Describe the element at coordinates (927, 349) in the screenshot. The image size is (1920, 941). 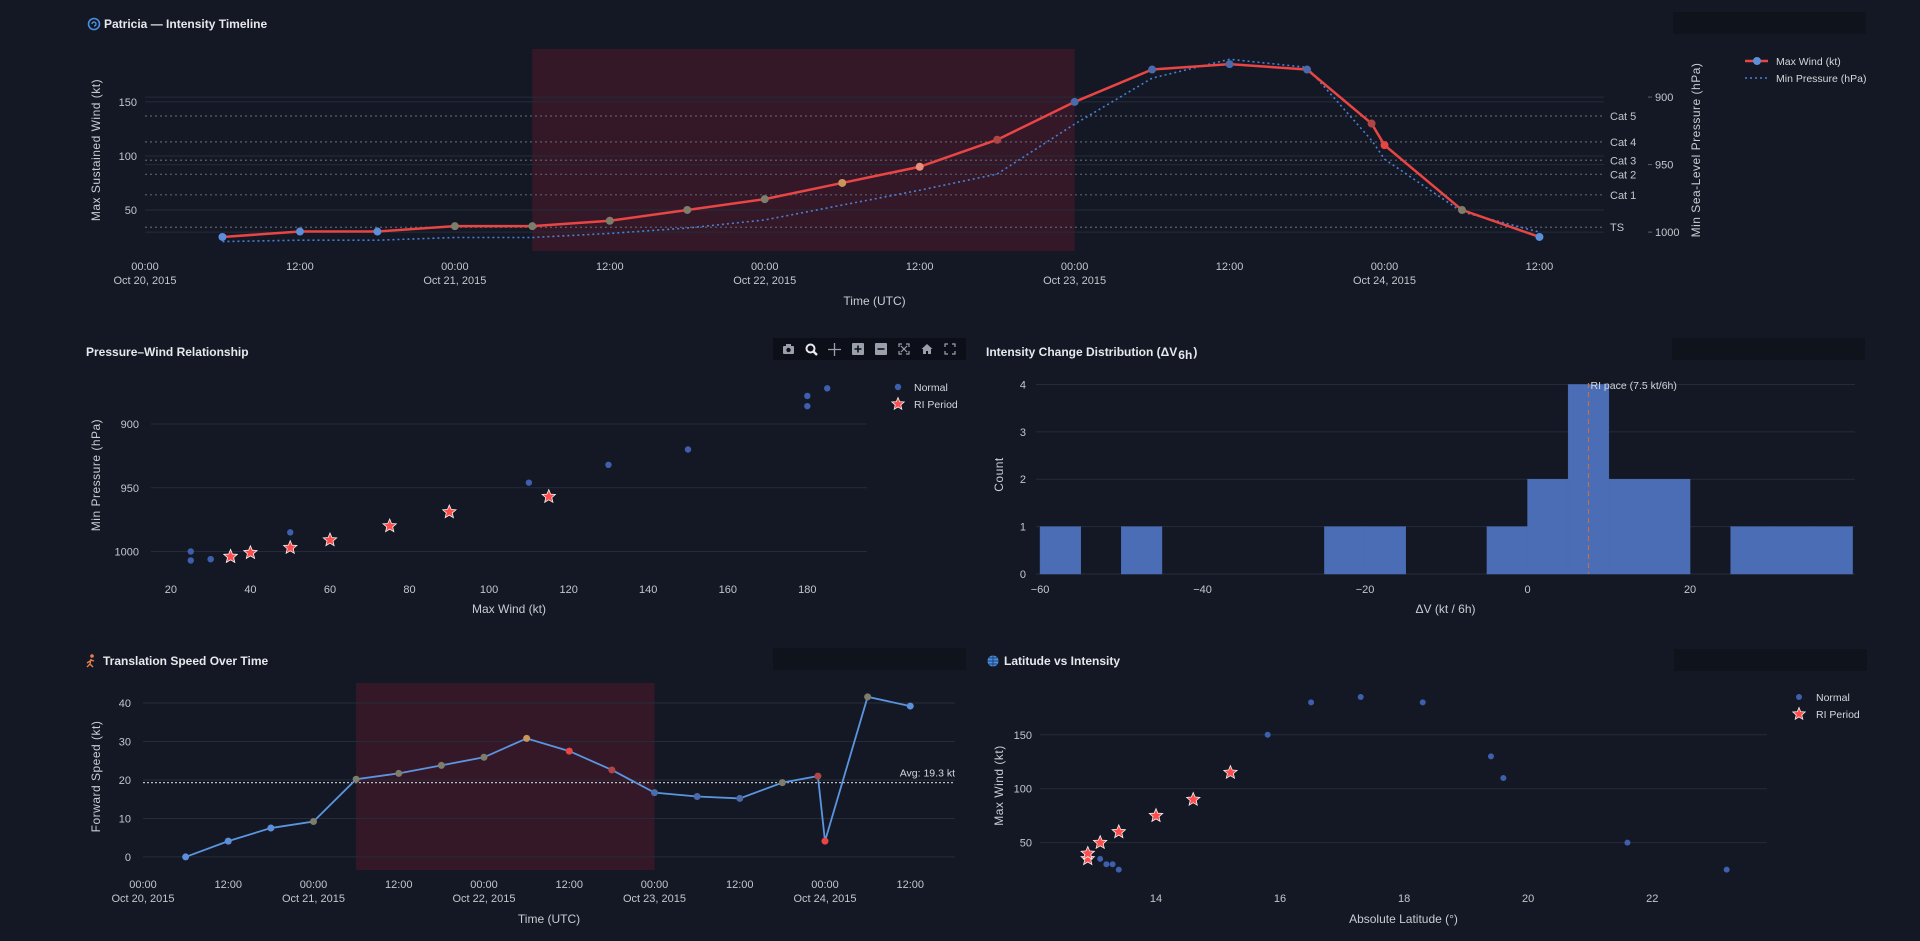
I see `home-icon` at that location.